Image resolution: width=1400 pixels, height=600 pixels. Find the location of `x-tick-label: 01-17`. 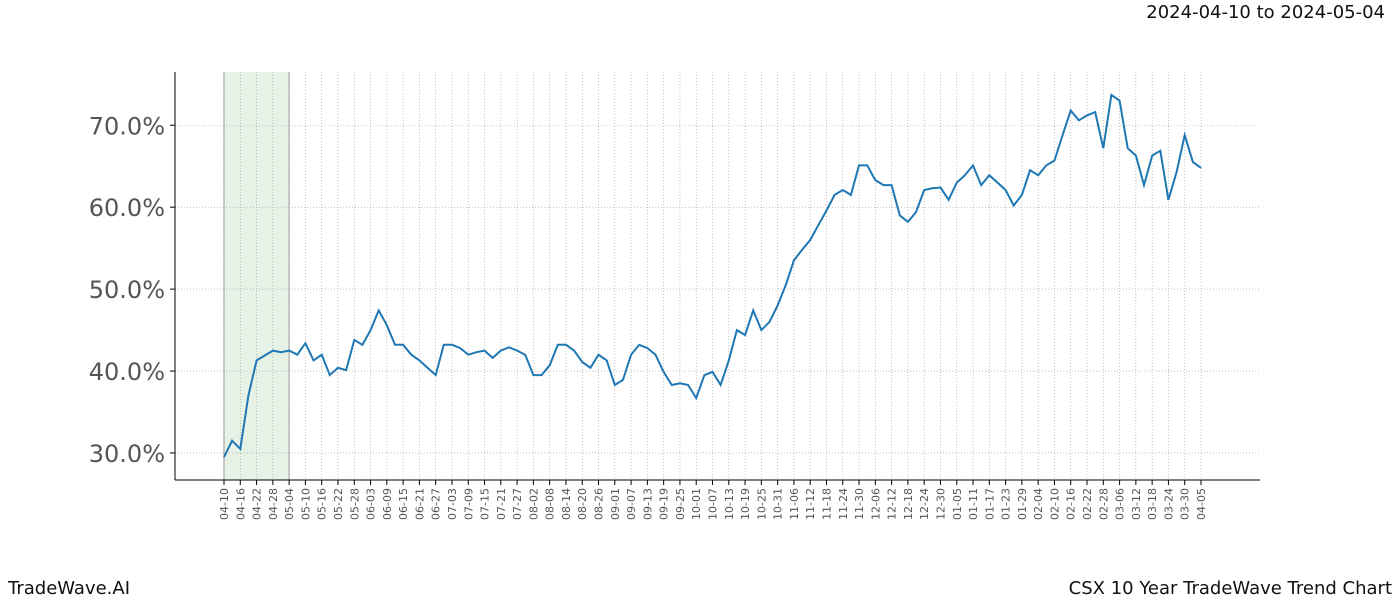

x-tick-label: 01-17 is located at coordinates (989, 504).